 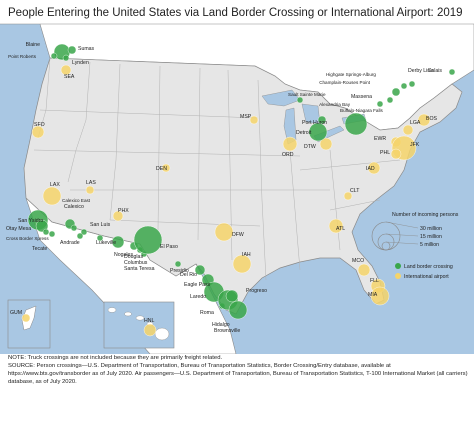 What do you see at coordinates (72, 50) in the screenshot?
I see `land-marker-sumas` at bounding box center [72, 50].